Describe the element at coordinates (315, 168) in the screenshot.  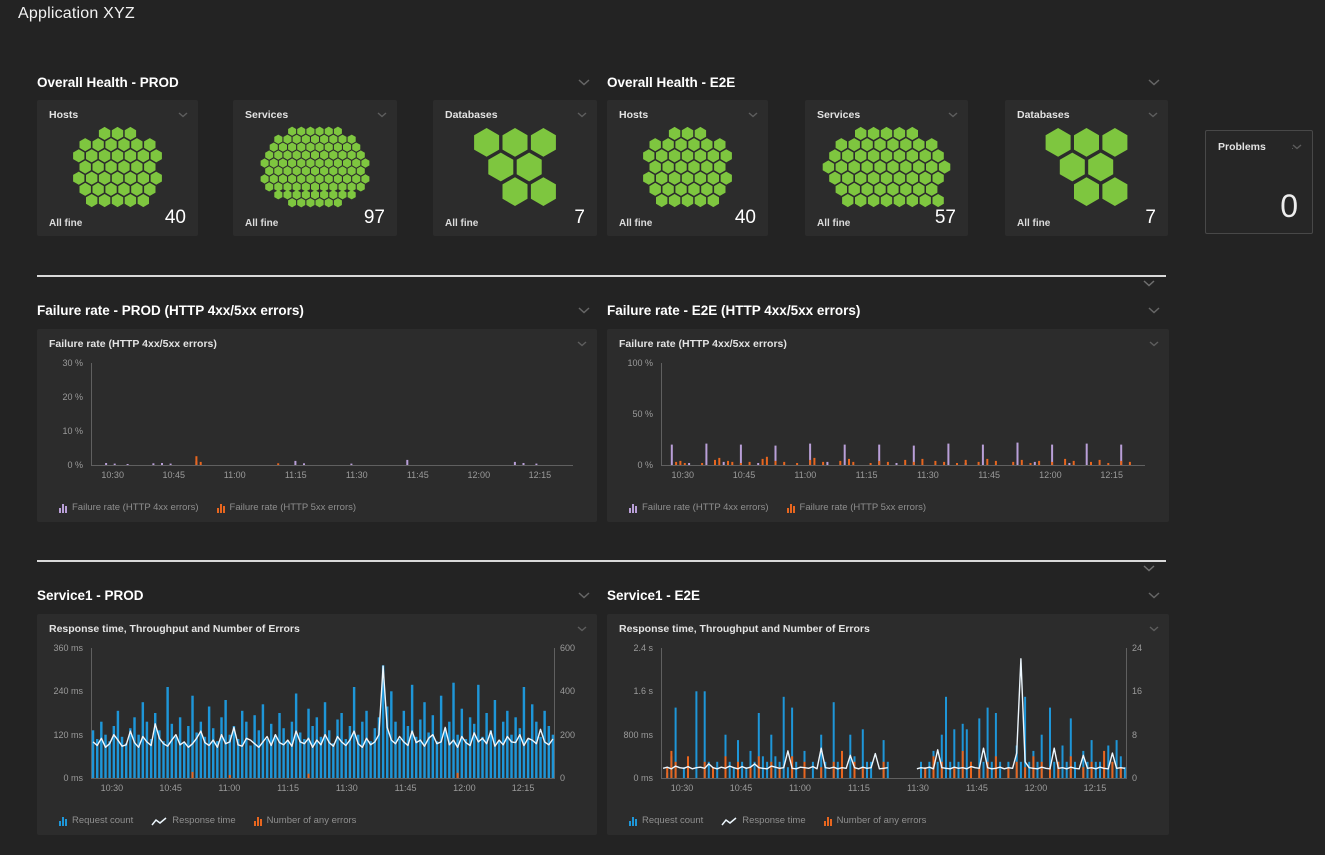
I see `health-tile-services-prod: Services All fine 97` at that location.